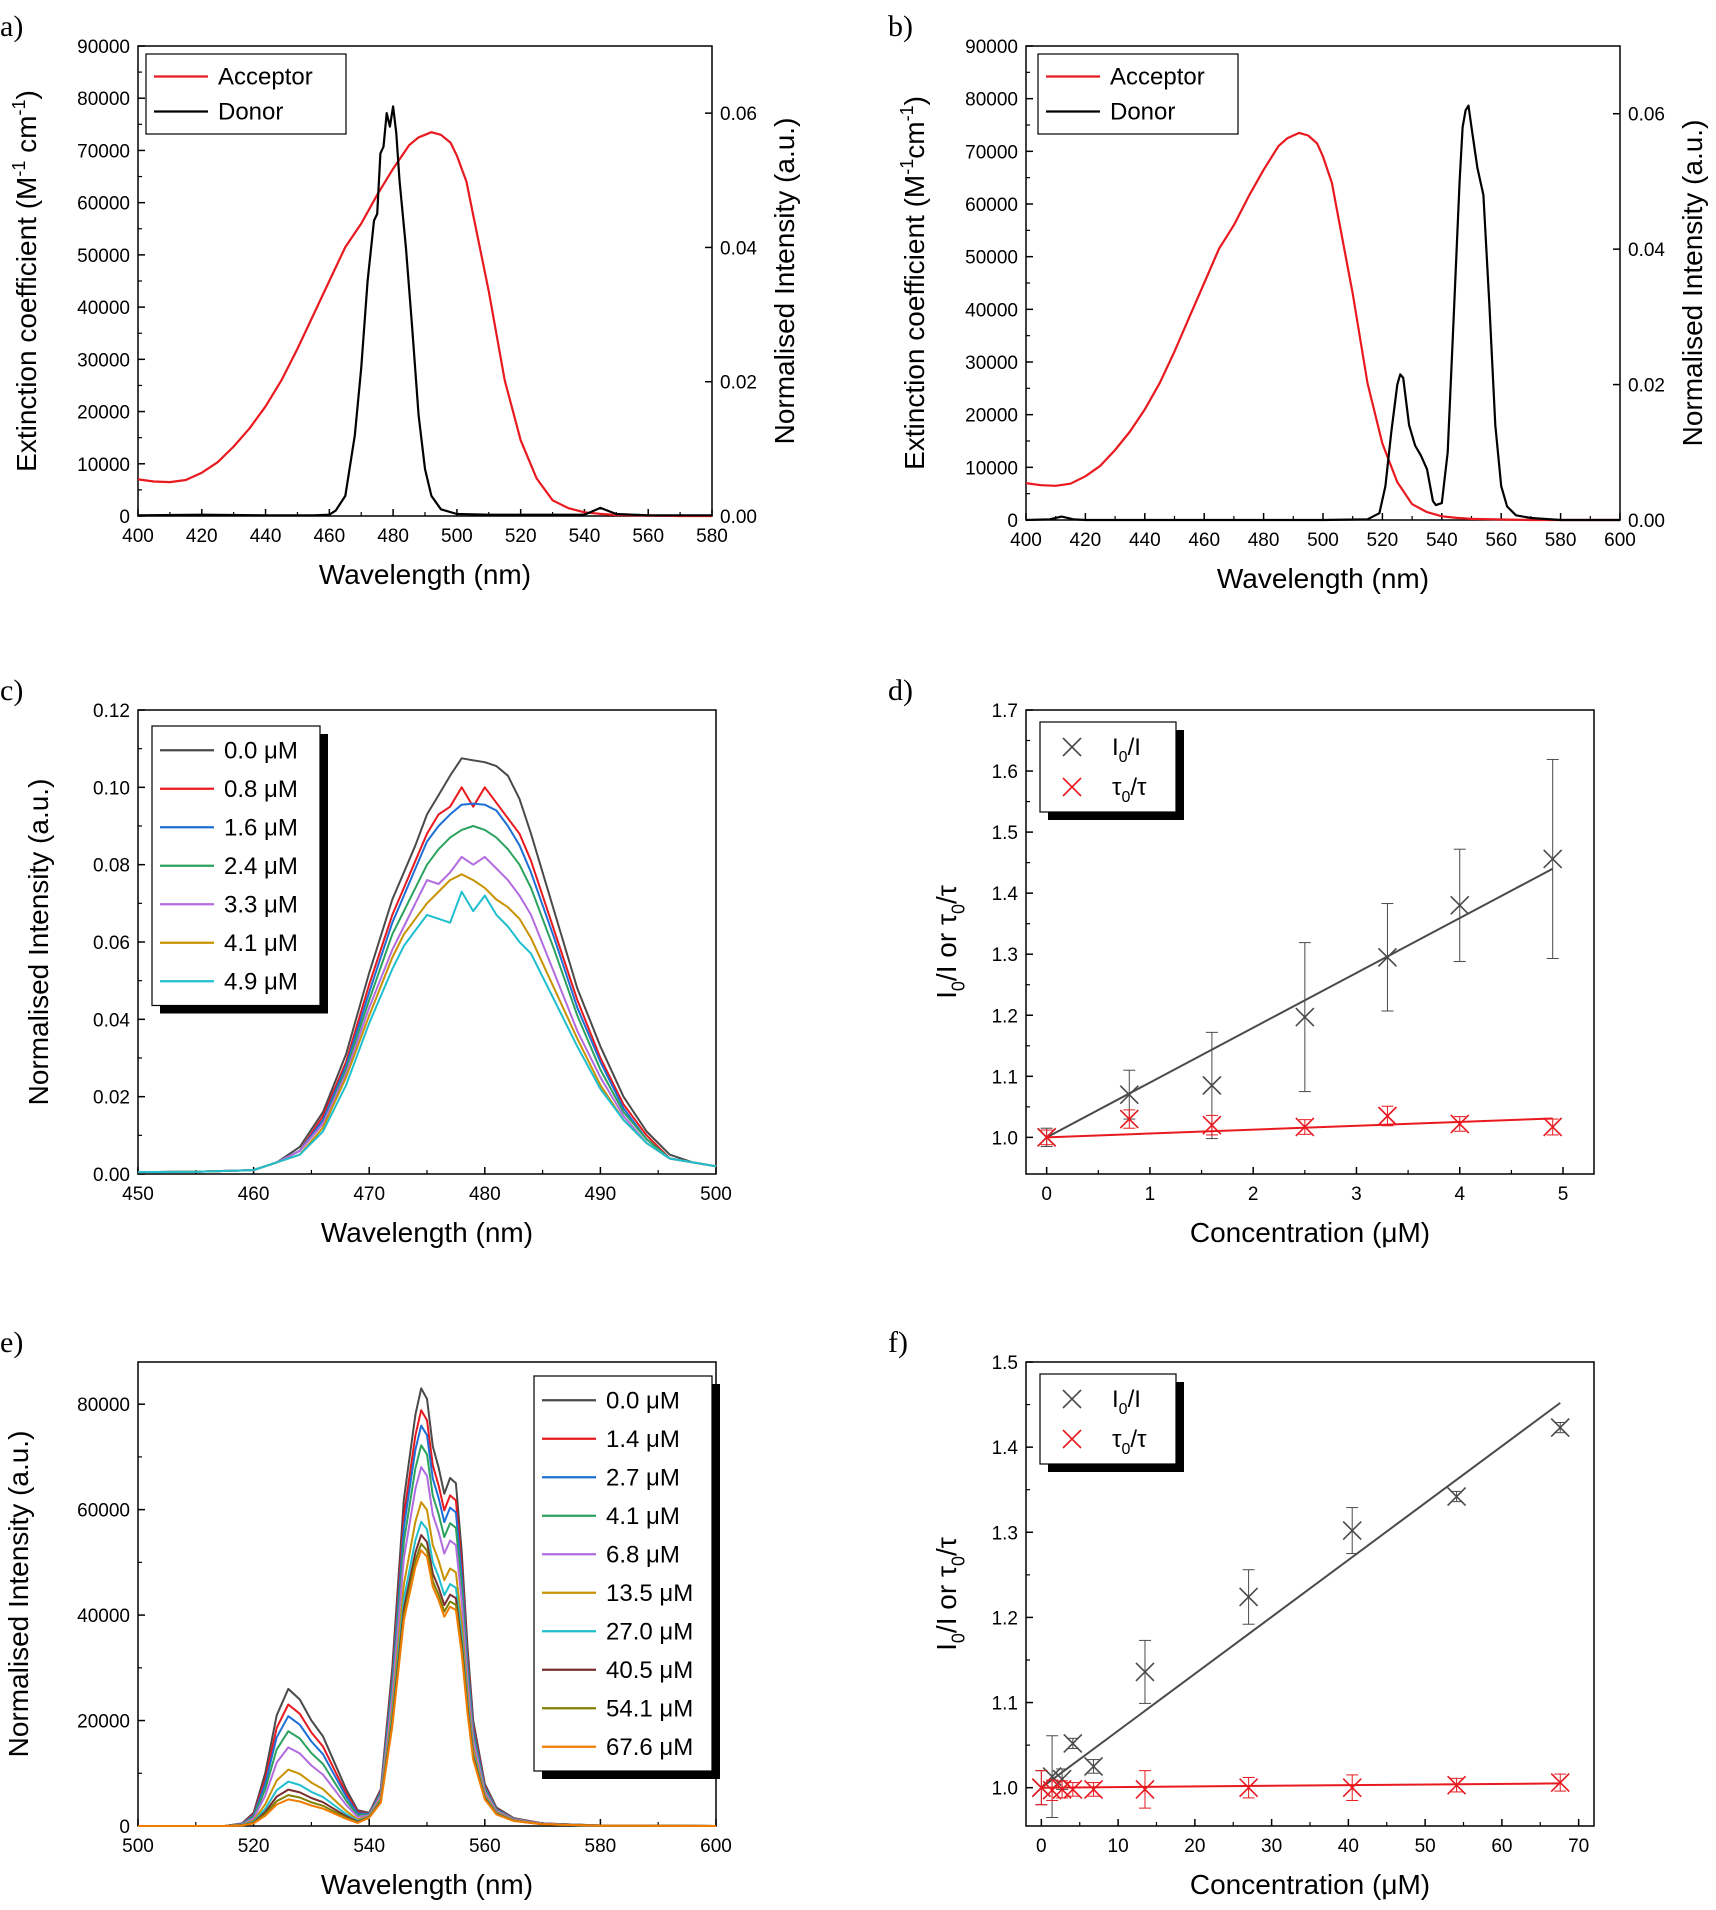 This screenshot has height=1910, width=1716. What do you see at coordinates (1005, 711) in the screenshot?
I see `y-tick-label: 1.7` at bounding box center [1005, 711].